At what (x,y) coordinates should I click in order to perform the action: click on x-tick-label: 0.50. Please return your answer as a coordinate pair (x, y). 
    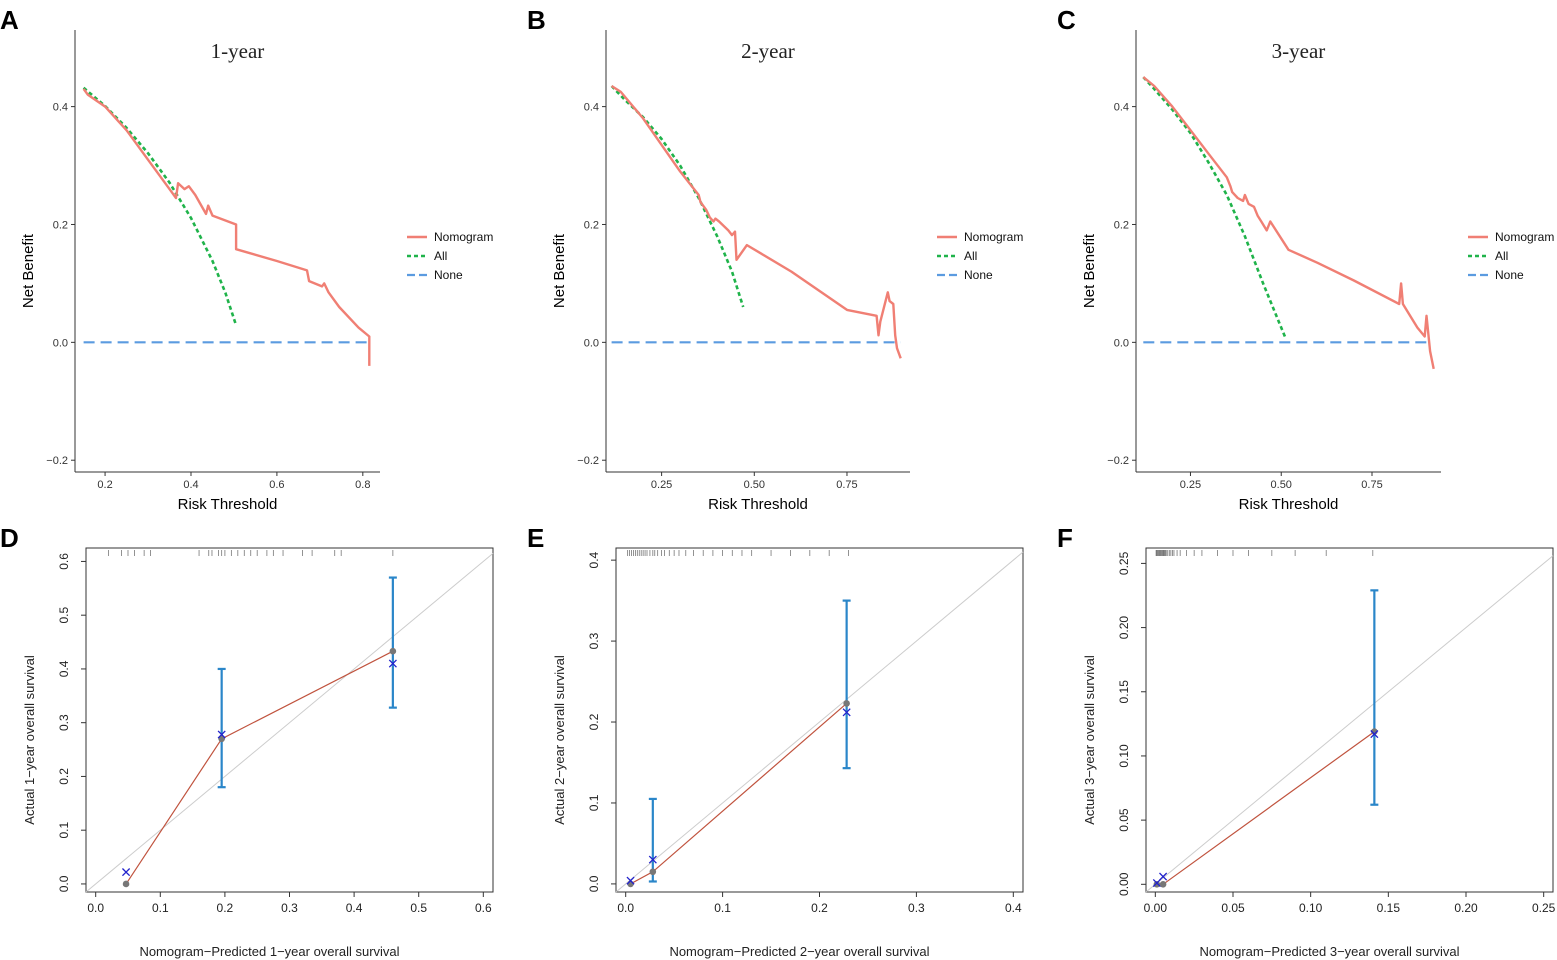
    Looking at the image, I should click on (1281, 485).